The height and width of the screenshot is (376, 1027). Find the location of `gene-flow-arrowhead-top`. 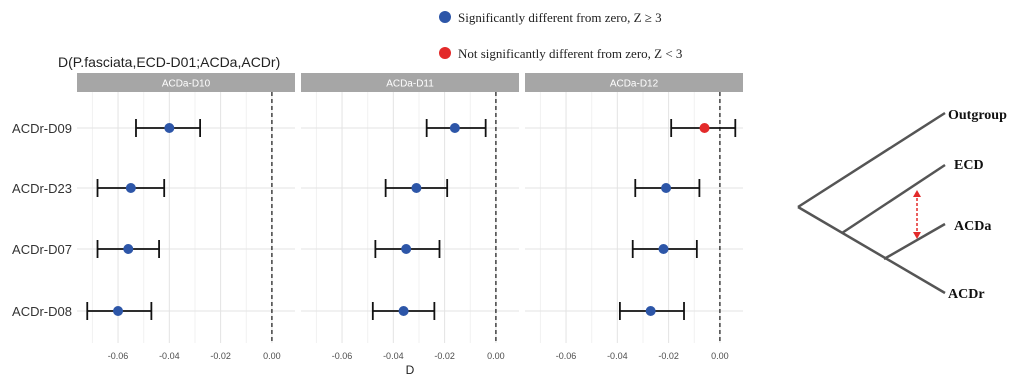

gene-flow-arrowhead-top is located at coordinates (917, 193).